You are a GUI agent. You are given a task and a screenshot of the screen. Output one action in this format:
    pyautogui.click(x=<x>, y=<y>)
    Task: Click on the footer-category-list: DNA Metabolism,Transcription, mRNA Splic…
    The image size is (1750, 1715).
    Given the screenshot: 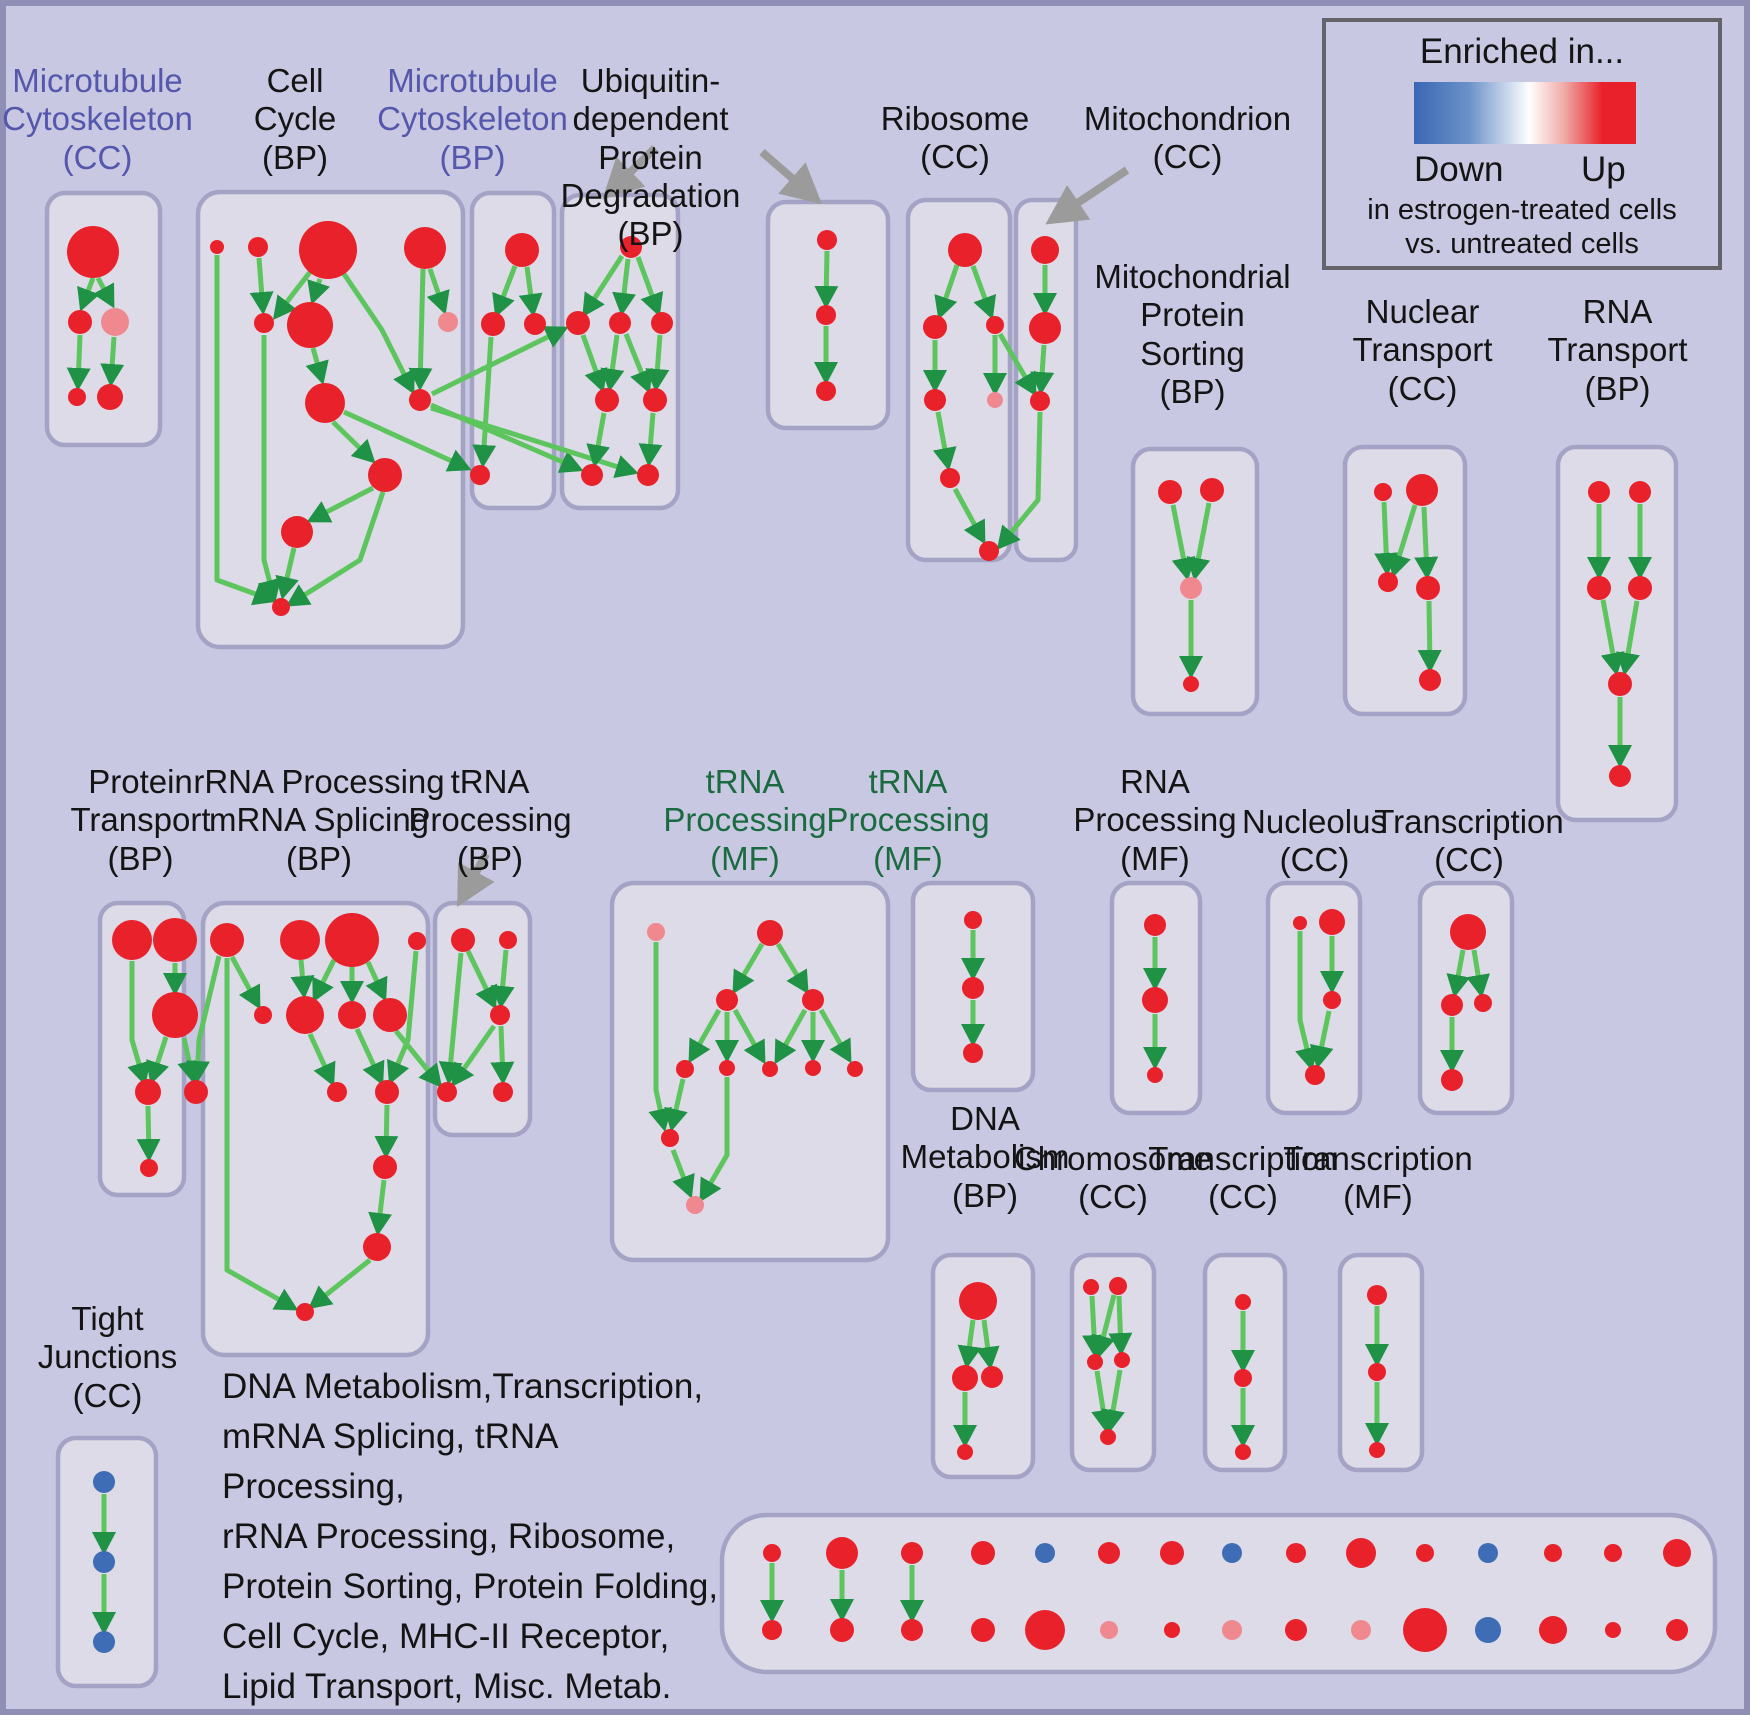 What is the action you would take?
    pyautogui.click(x=470, y=1537)
    